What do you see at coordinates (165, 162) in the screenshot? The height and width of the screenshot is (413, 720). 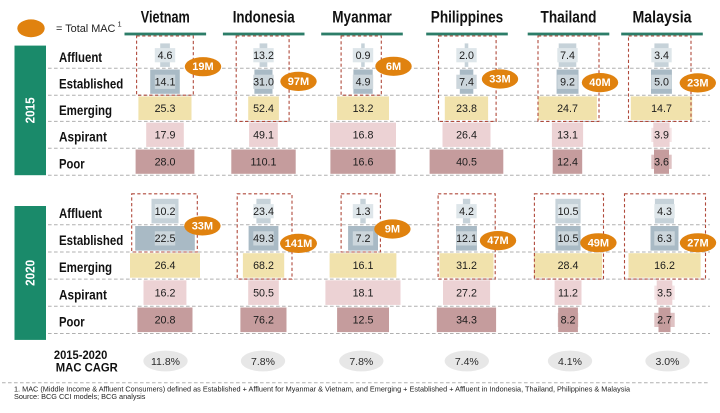 I see `svg-text: 28.0` at bounding box center [165, 162].